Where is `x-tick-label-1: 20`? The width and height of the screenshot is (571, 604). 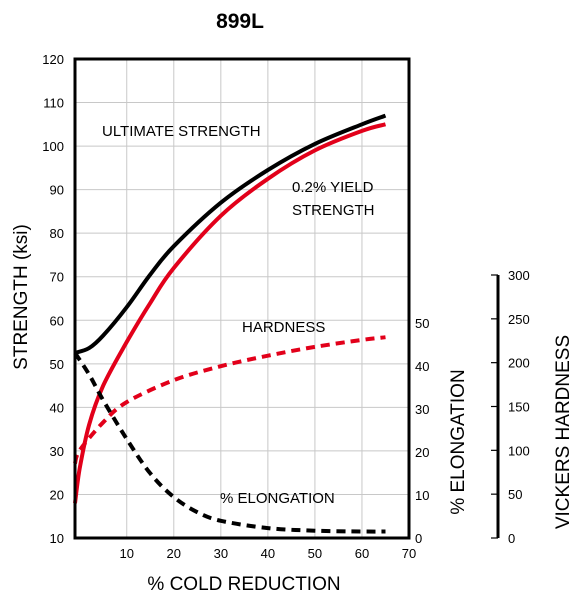
x-tick-label-1: 20 is located at coordinates (174, 553).